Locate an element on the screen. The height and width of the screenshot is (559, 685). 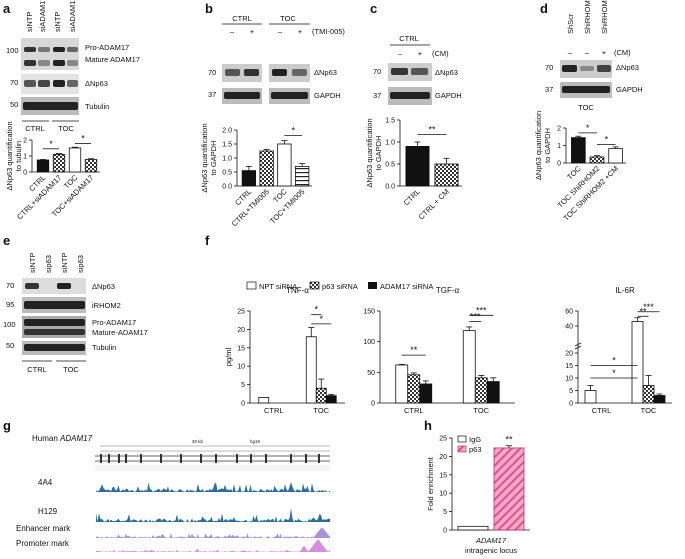
y-tick-label: 0.0 is located at coordinates (390, 187).